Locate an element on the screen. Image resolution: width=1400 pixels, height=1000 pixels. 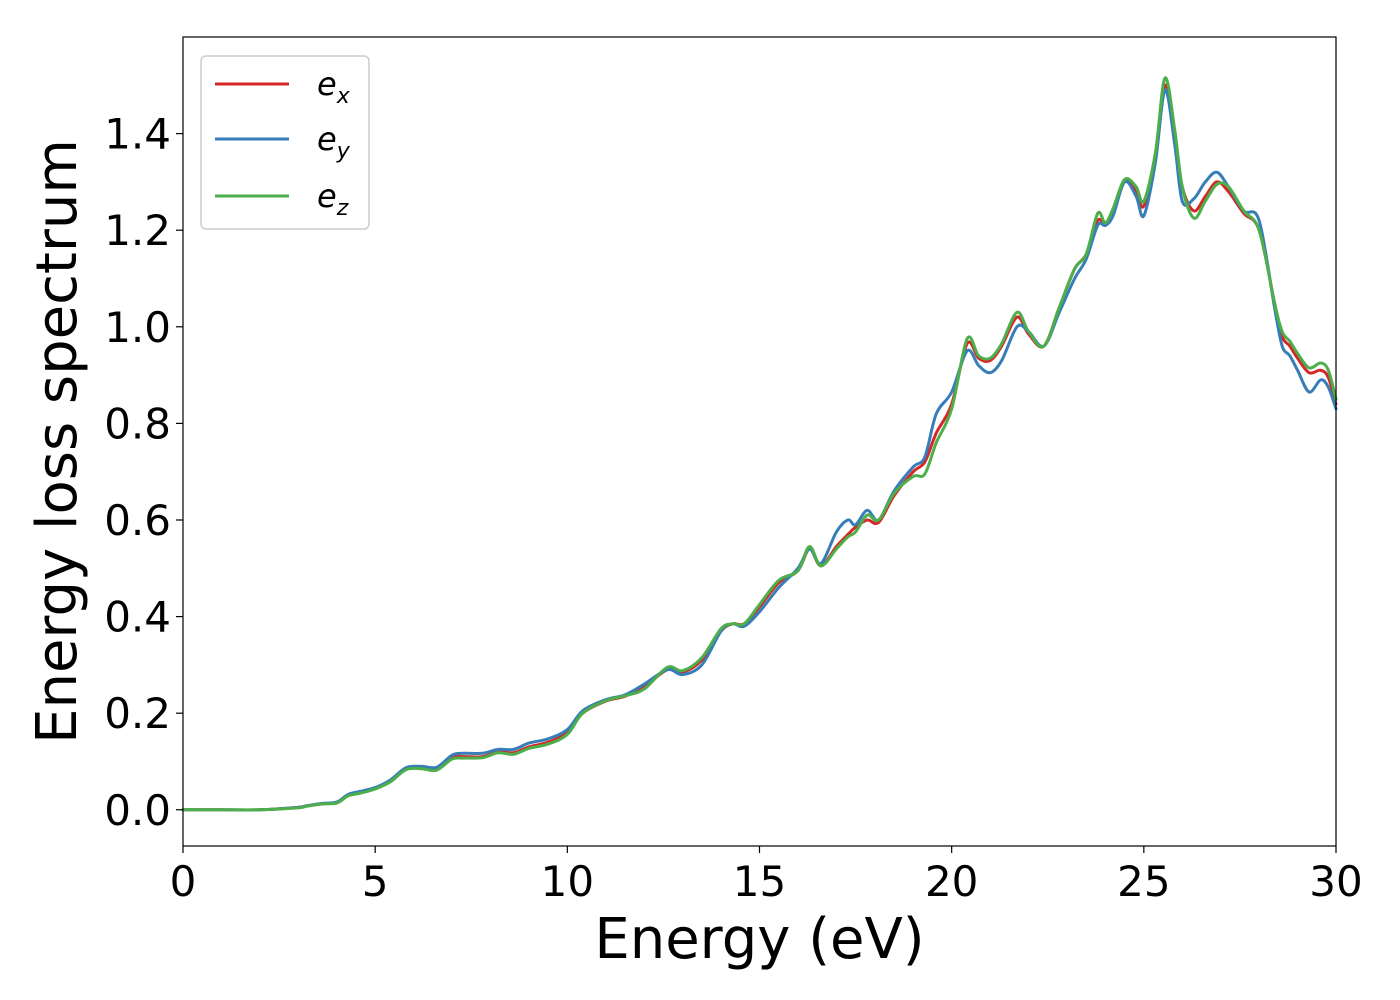
y-tick-label: 1.2 is located at coordinates (137, 230).